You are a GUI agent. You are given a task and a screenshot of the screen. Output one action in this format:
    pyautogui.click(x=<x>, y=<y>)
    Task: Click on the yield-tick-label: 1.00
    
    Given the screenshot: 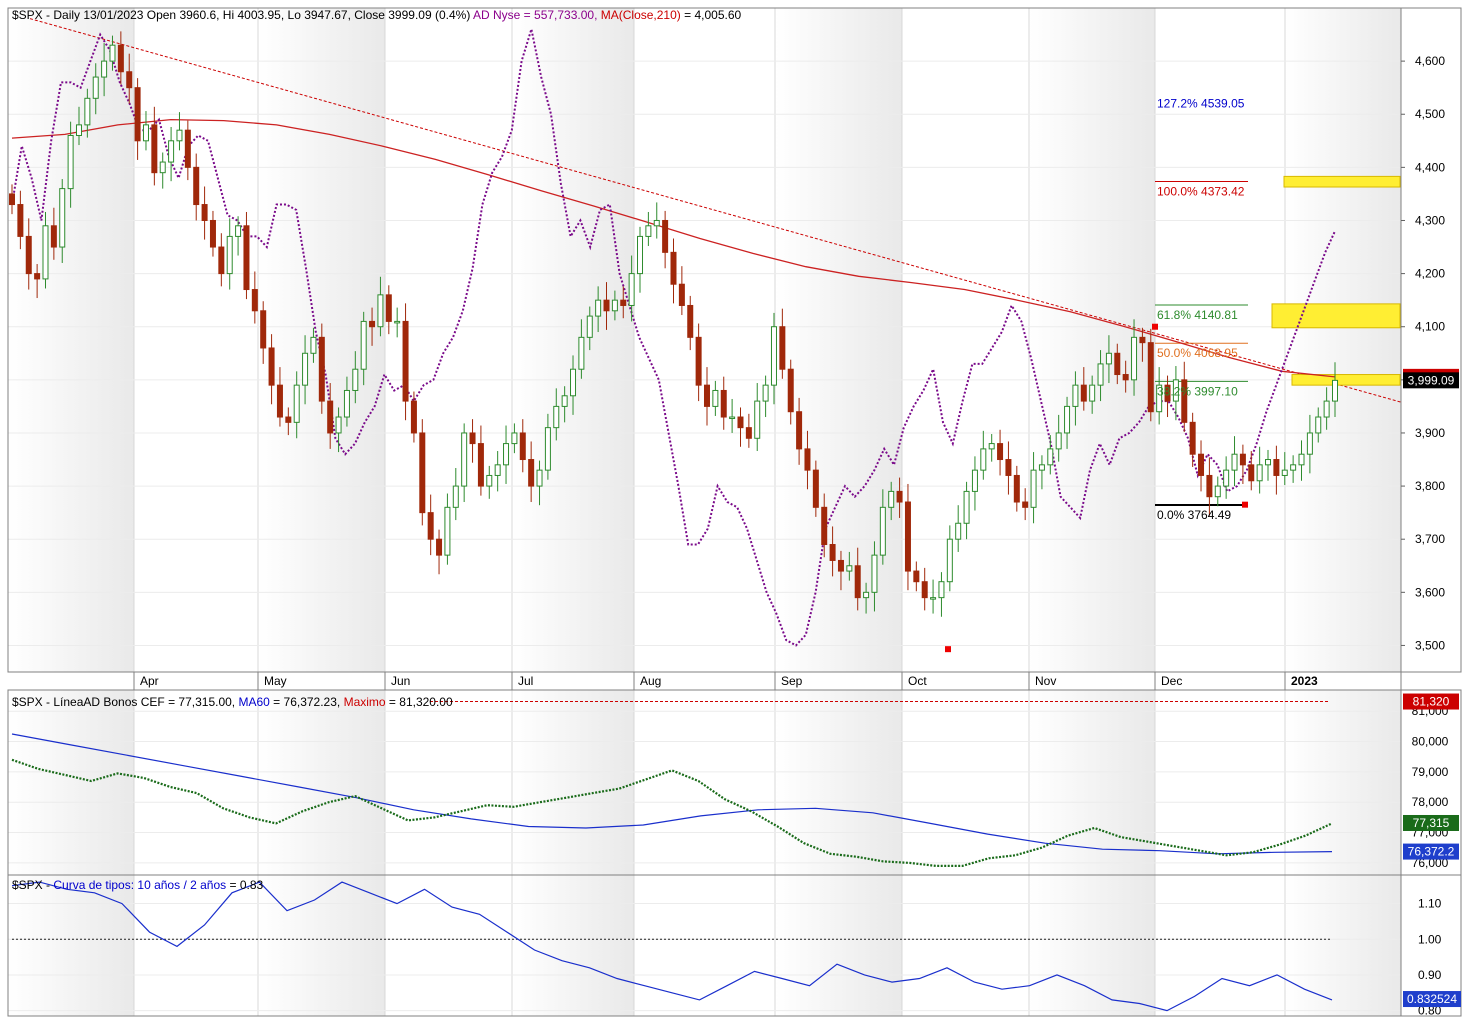 What is the action you would take?
    pyautogui.click(x=1430, y=939)
    